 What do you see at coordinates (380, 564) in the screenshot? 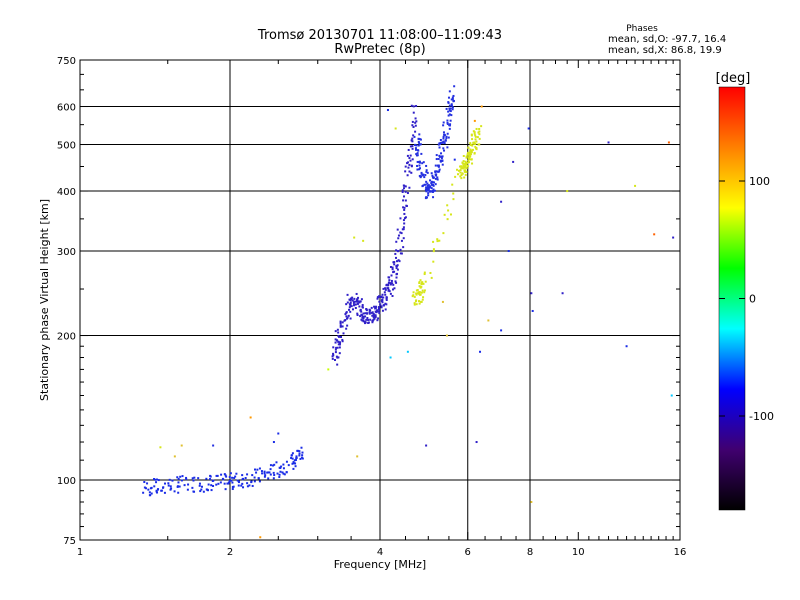
I see `x-axis-label: Frequency [MHz]` at bounding box center [380, 564].